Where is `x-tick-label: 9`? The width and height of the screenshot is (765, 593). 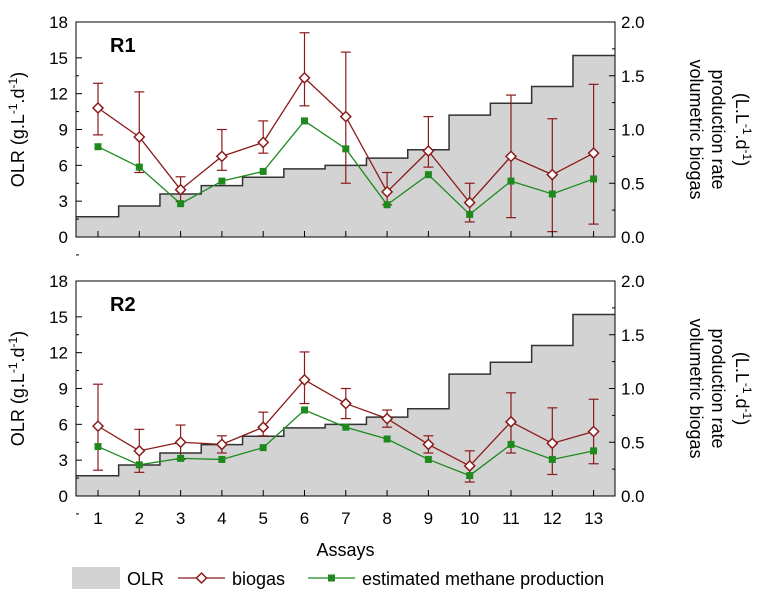 x-tick-label: 9 is located at coordinates (428, 518).